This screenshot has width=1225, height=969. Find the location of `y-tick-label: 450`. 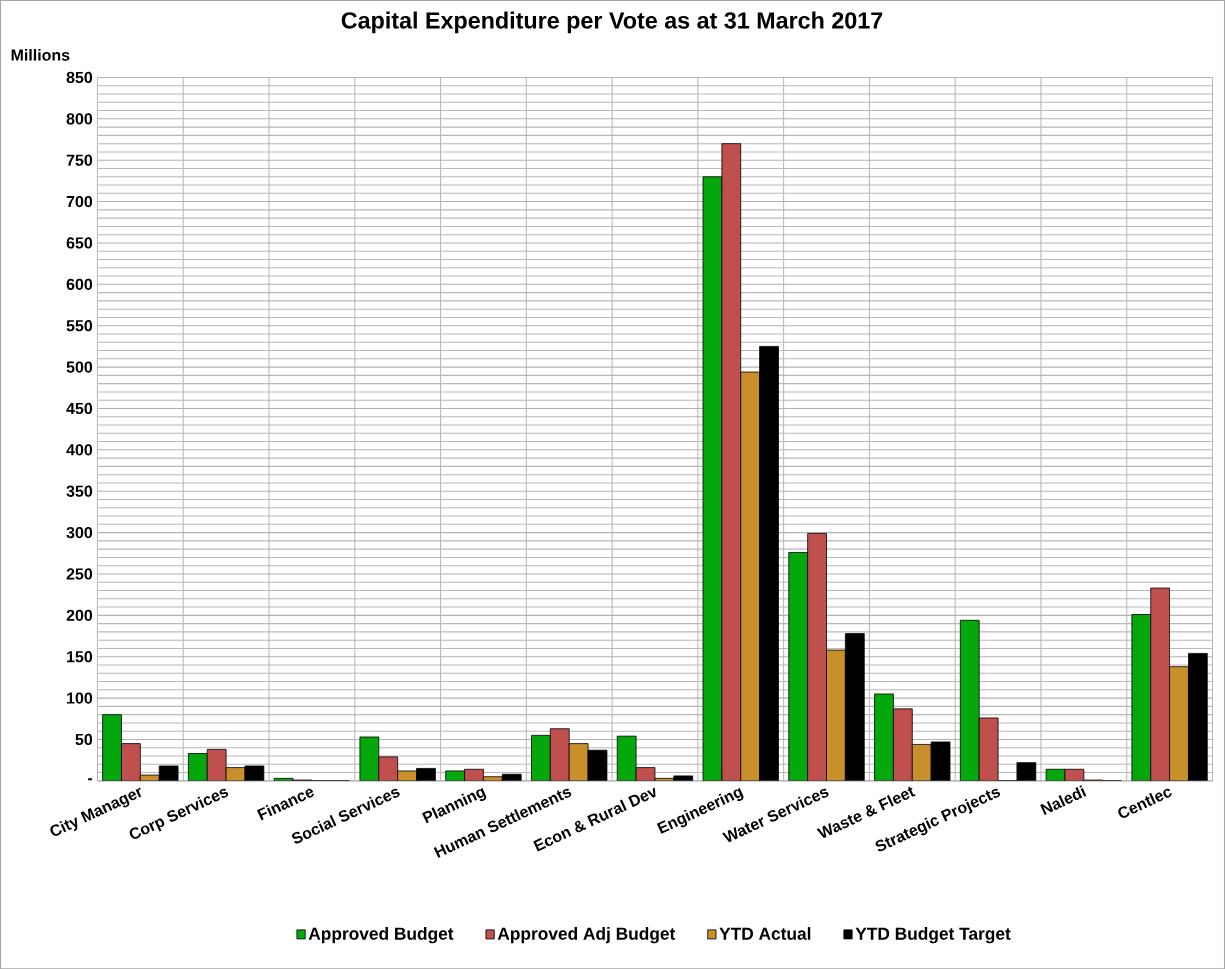

y-tick-label: 450 is located at coordinates (79, 408).